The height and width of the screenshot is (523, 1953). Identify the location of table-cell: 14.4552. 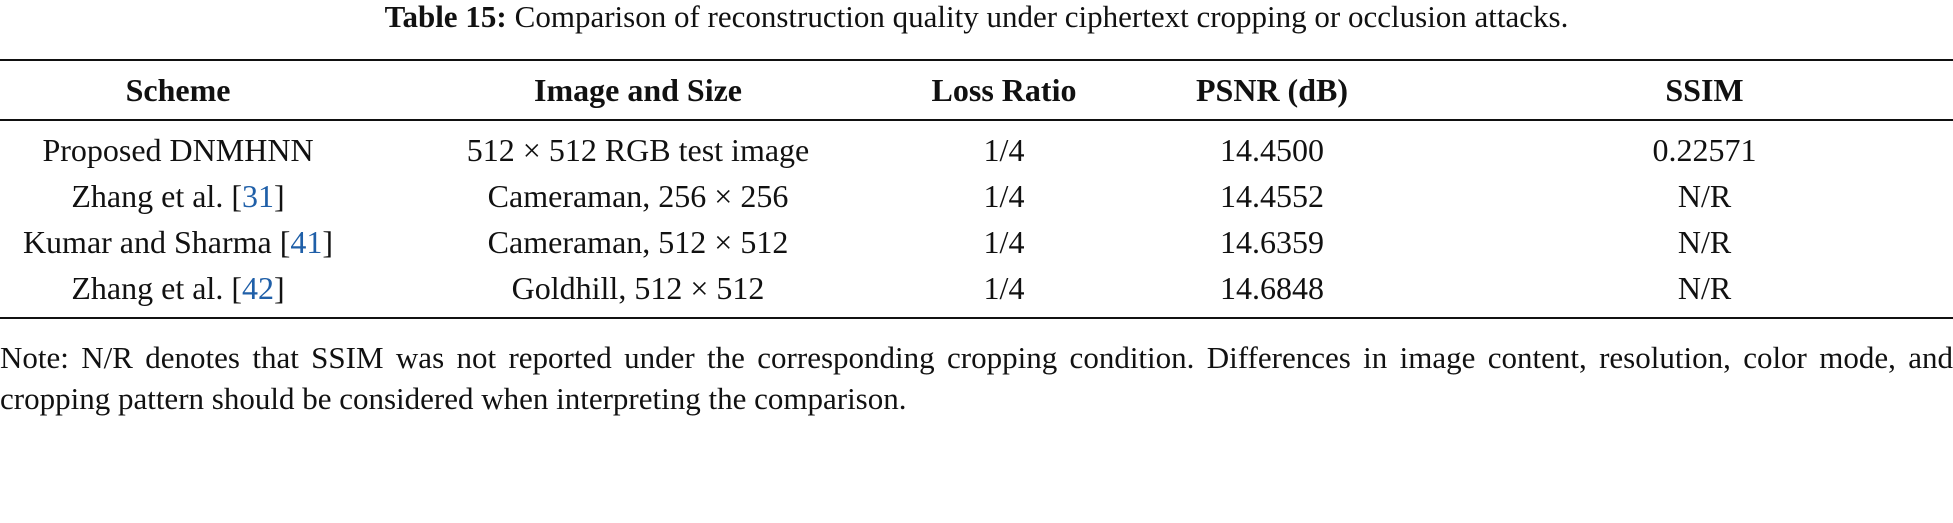
(1272, 195).